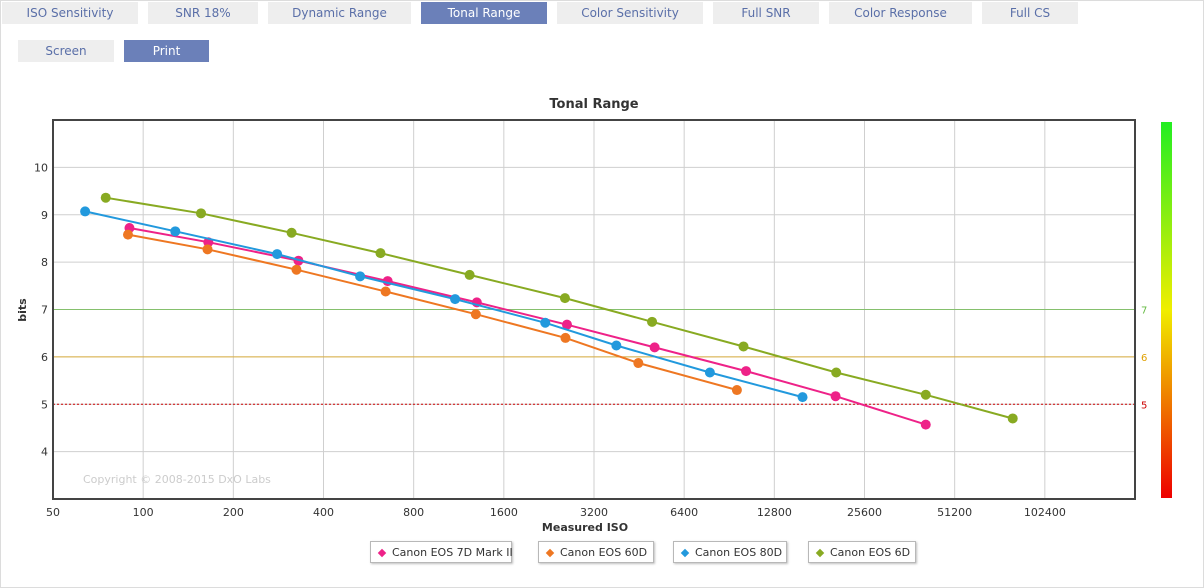 This screenshot has height=588, width=1204. I want to click on x-tick-label: 200, so click(233, 512).